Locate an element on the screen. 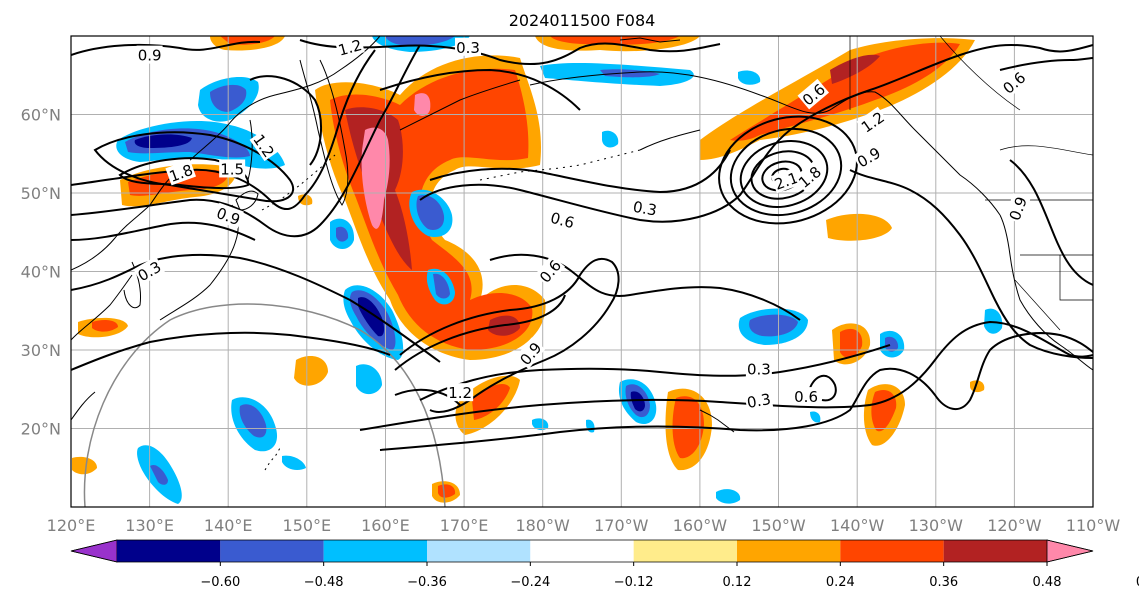 This screenshot has height=601, width=1139. colorbar-tick-label: −0.60 is located at coordinates (220, 582).